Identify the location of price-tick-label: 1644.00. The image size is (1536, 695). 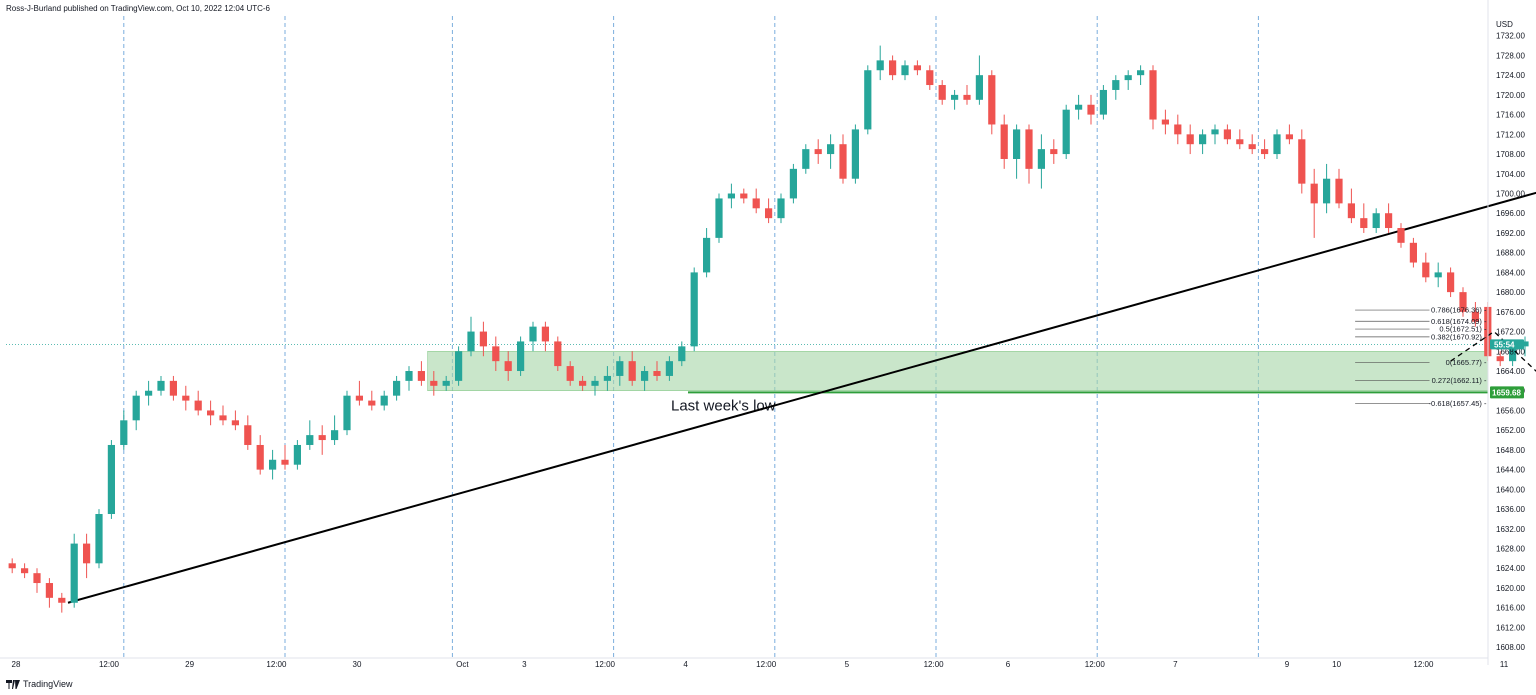
(1510, 470).